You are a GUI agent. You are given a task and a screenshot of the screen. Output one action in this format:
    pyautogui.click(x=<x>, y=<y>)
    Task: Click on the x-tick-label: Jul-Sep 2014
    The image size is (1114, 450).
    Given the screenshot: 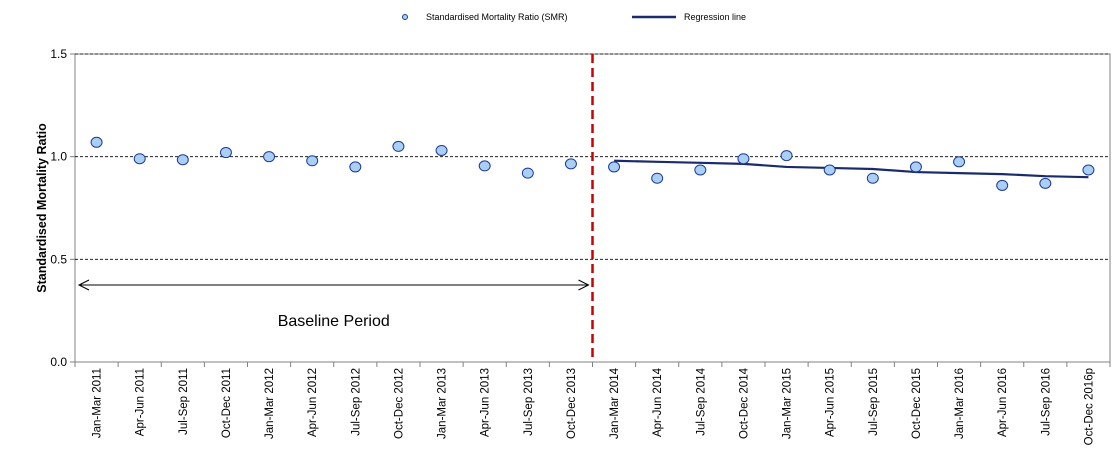 What is the action you would take?
    pyautogui.click(x=701, y=401)
    